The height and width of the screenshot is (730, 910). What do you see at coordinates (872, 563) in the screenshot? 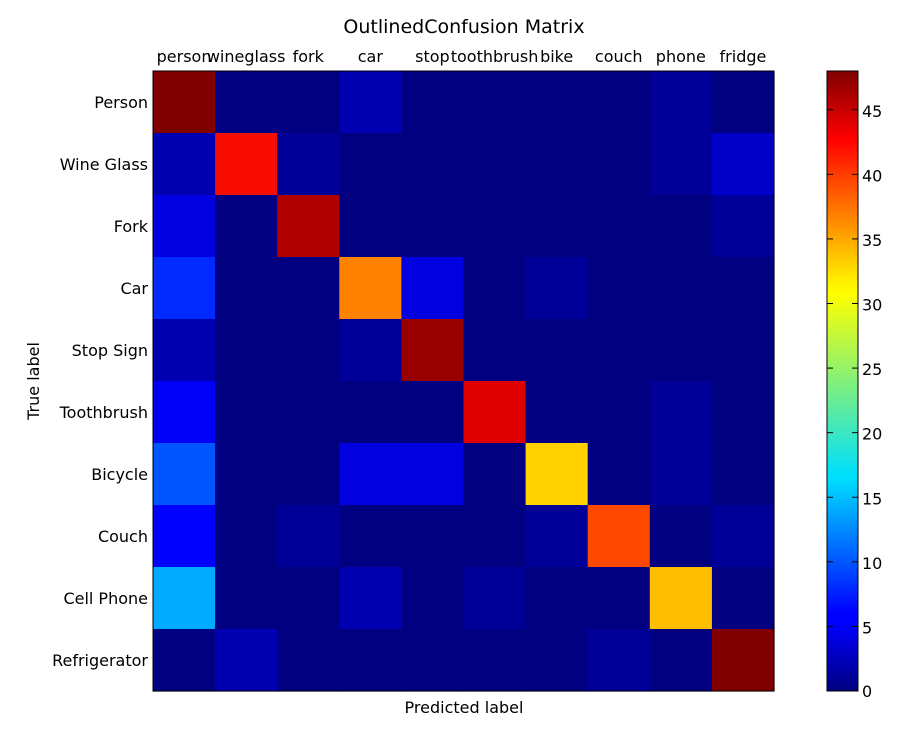
I see `colorbar-tick-label: 10` at bounding box center [872, 563].